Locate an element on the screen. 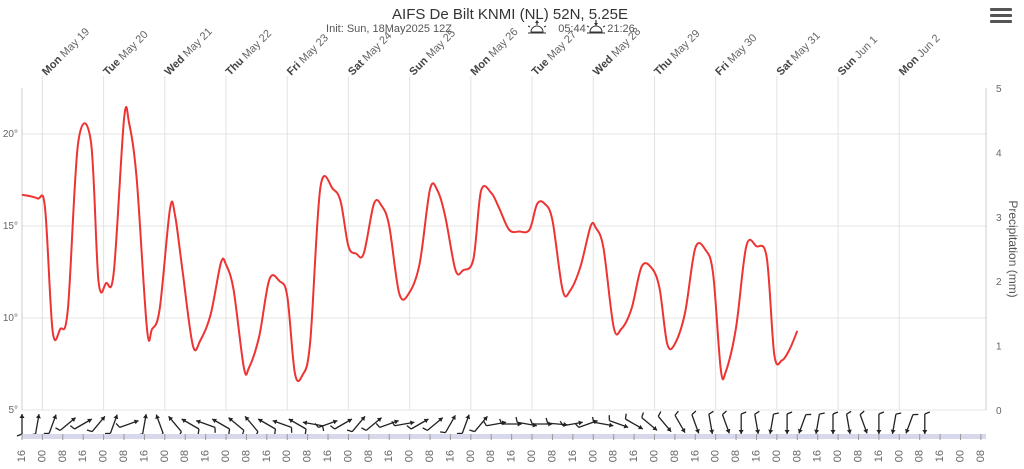 Image resolution: width=1024 pixels, height=469 pixels. init-label: Init: Sun, 18May2025 12Z is located at coordinates (389, 29).